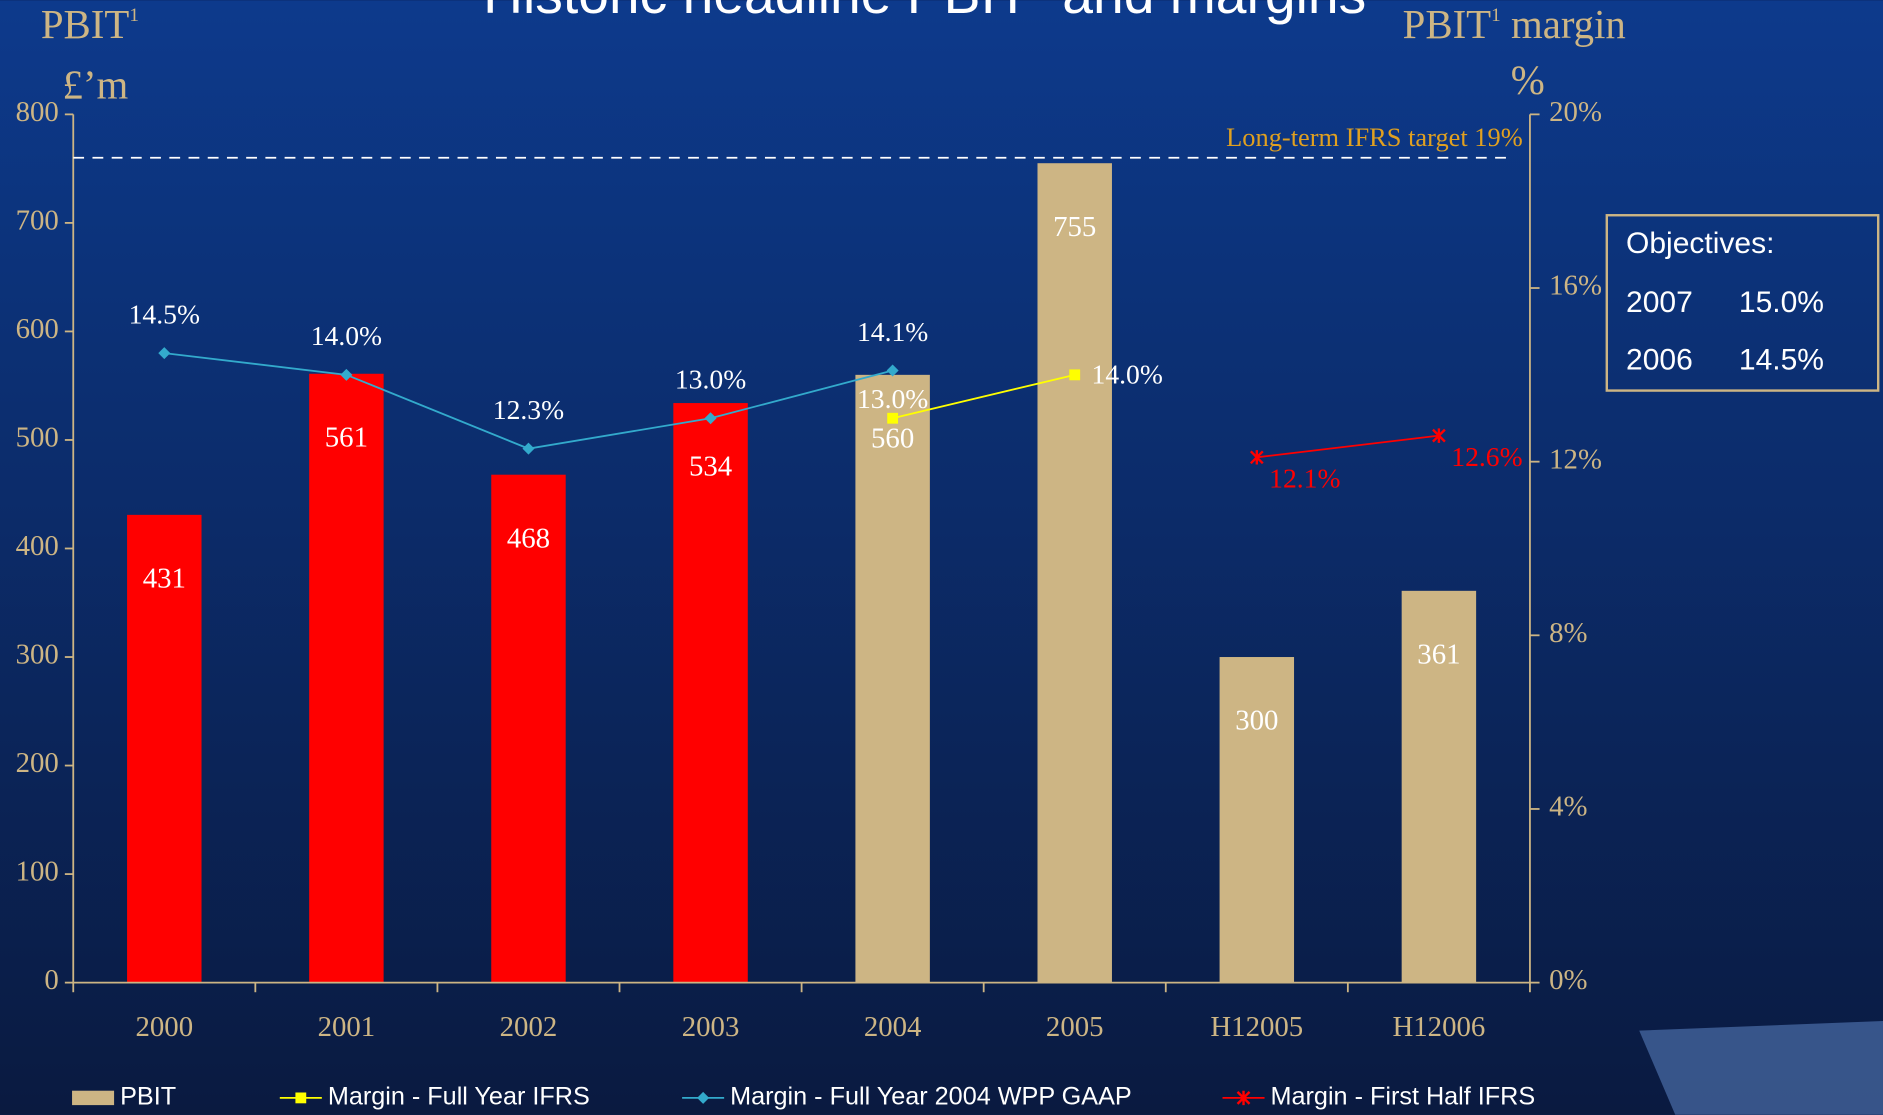 The height and width of the screenshot is (1115, 1883). What do you see at coordinates (892, 439) in the screenshot?
I see `bar-value-label: 560` at bounding box center [892, 439].